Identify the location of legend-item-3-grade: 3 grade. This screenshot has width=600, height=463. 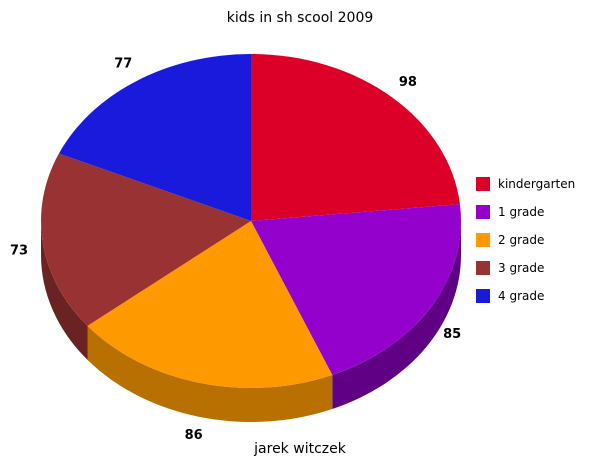
(525, 268).